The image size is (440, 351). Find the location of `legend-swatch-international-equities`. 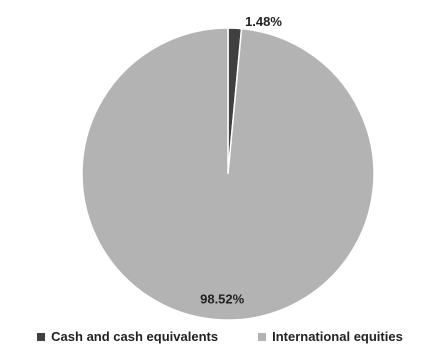

legend-swatch-international-equities is located at coordinates (262, 336).